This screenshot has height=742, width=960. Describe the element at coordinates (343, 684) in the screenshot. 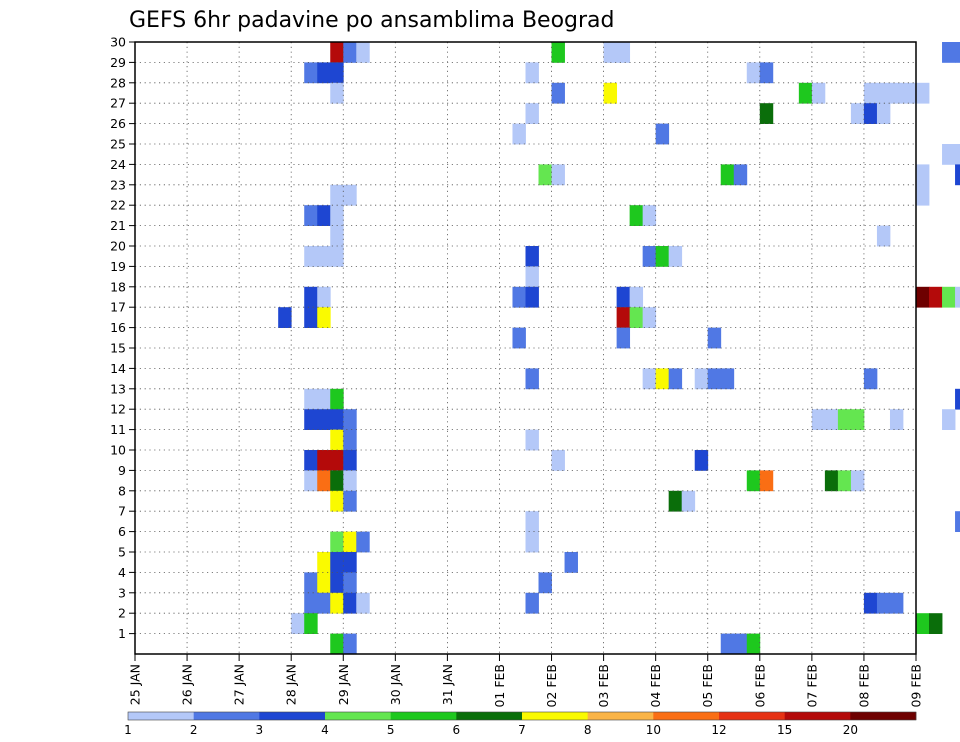

I see `x-tick-label: 29 JAN` at that location.